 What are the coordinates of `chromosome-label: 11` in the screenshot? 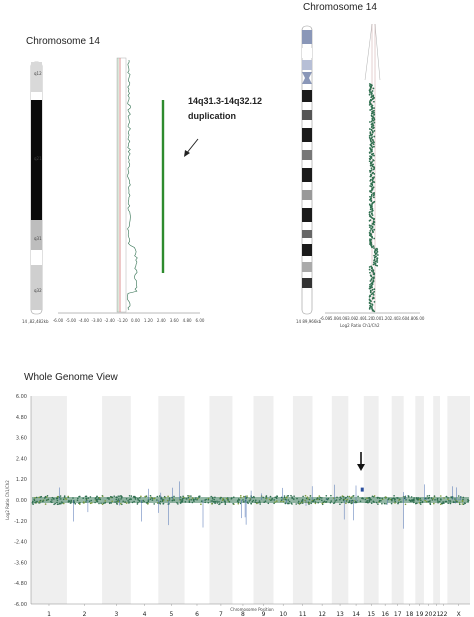 It's located at (303, 614).